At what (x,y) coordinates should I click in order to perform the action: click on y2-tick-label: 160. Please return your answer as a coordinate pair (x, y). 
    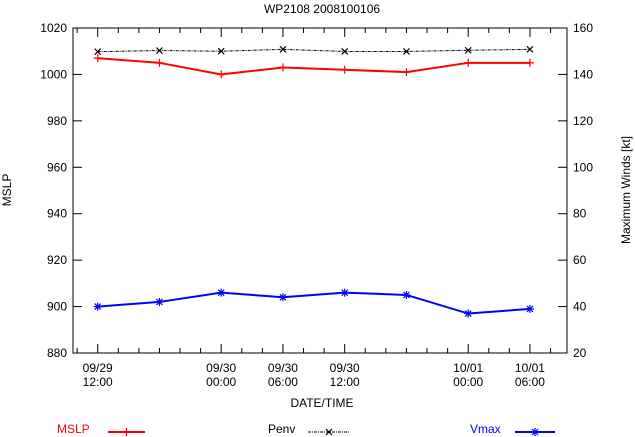
    Looking at the image, I should click on (583, 28).